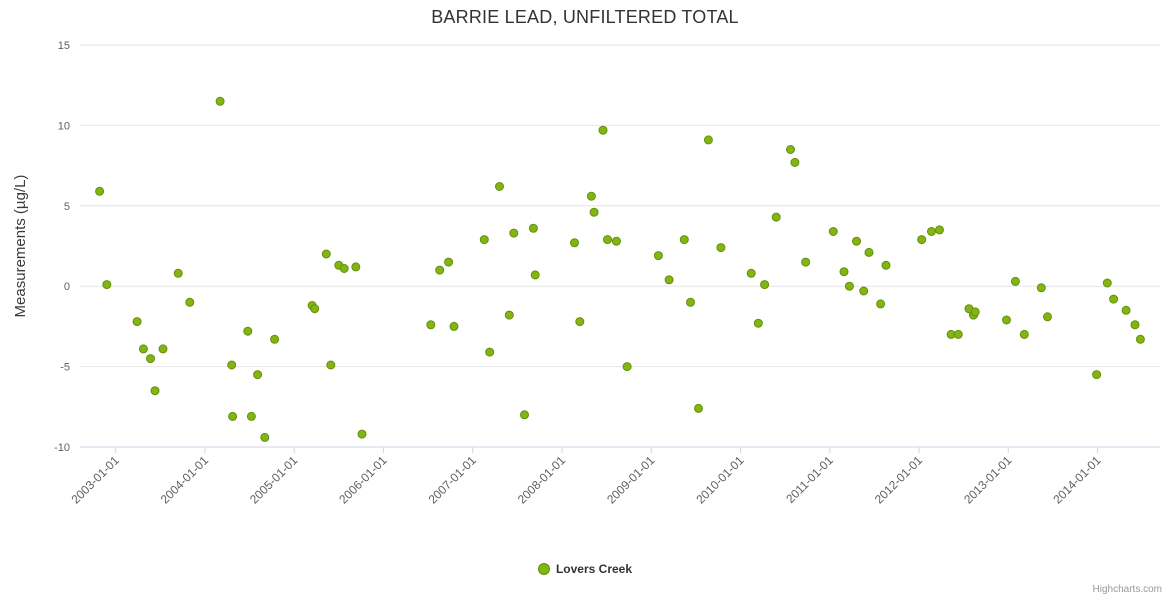 The width and height of the screenshot is (1170, 600). I want to click on legend-label: Lovers Creek, so click(594, 569).